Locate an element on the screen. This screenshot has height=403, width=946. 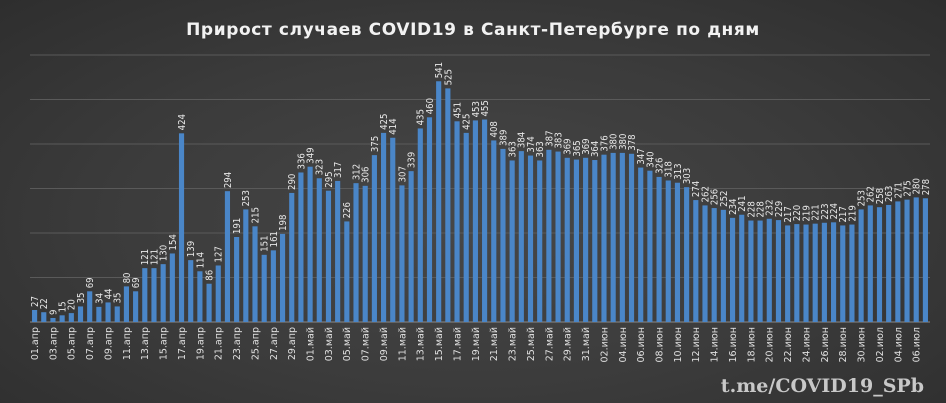
data-label: 455 is located at coordinates (485, 108).